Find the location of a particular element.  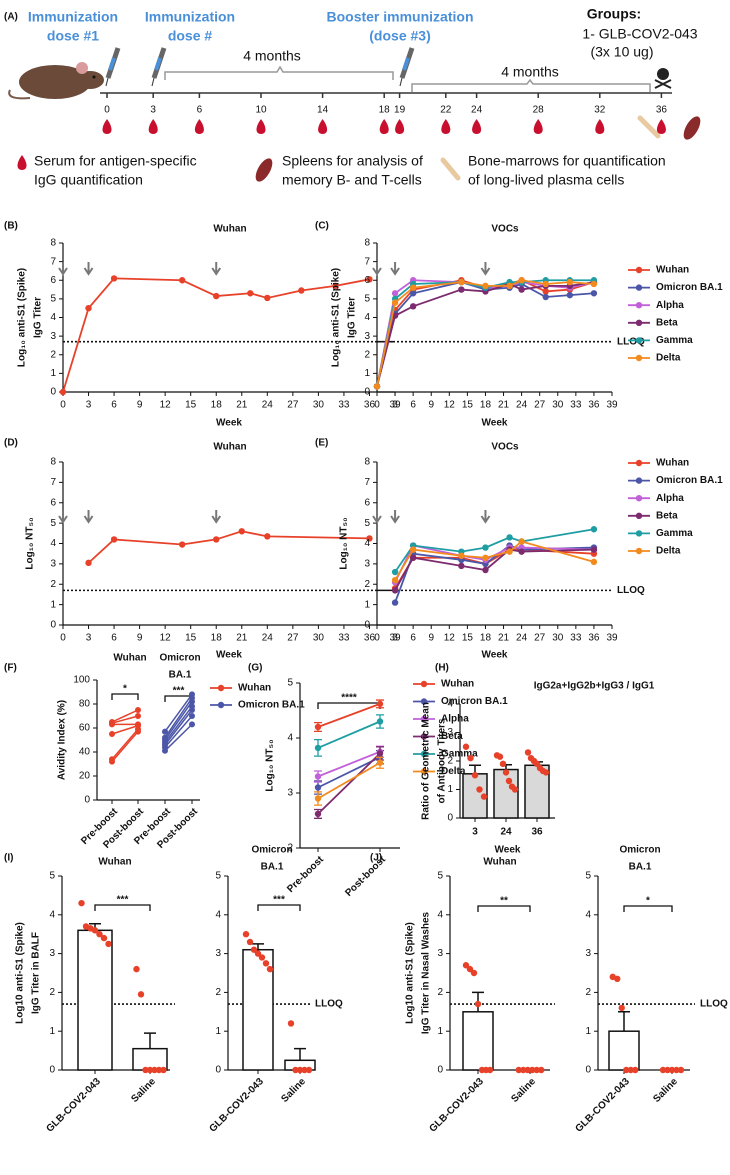

panel-label: (I) is located at coordinates (8, 858).